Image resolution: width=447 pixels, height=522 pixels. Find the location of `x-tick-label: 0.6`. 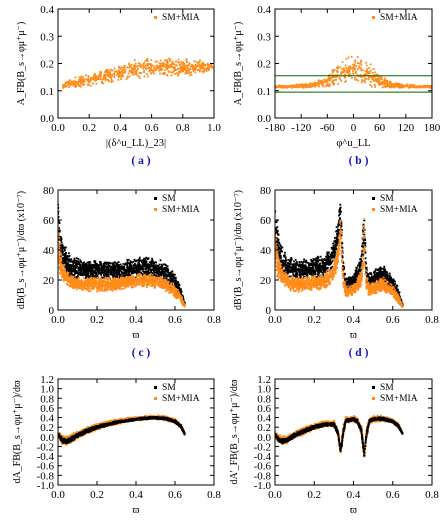

x-tick-label: 0.6 is located at coordinates (152, 128).